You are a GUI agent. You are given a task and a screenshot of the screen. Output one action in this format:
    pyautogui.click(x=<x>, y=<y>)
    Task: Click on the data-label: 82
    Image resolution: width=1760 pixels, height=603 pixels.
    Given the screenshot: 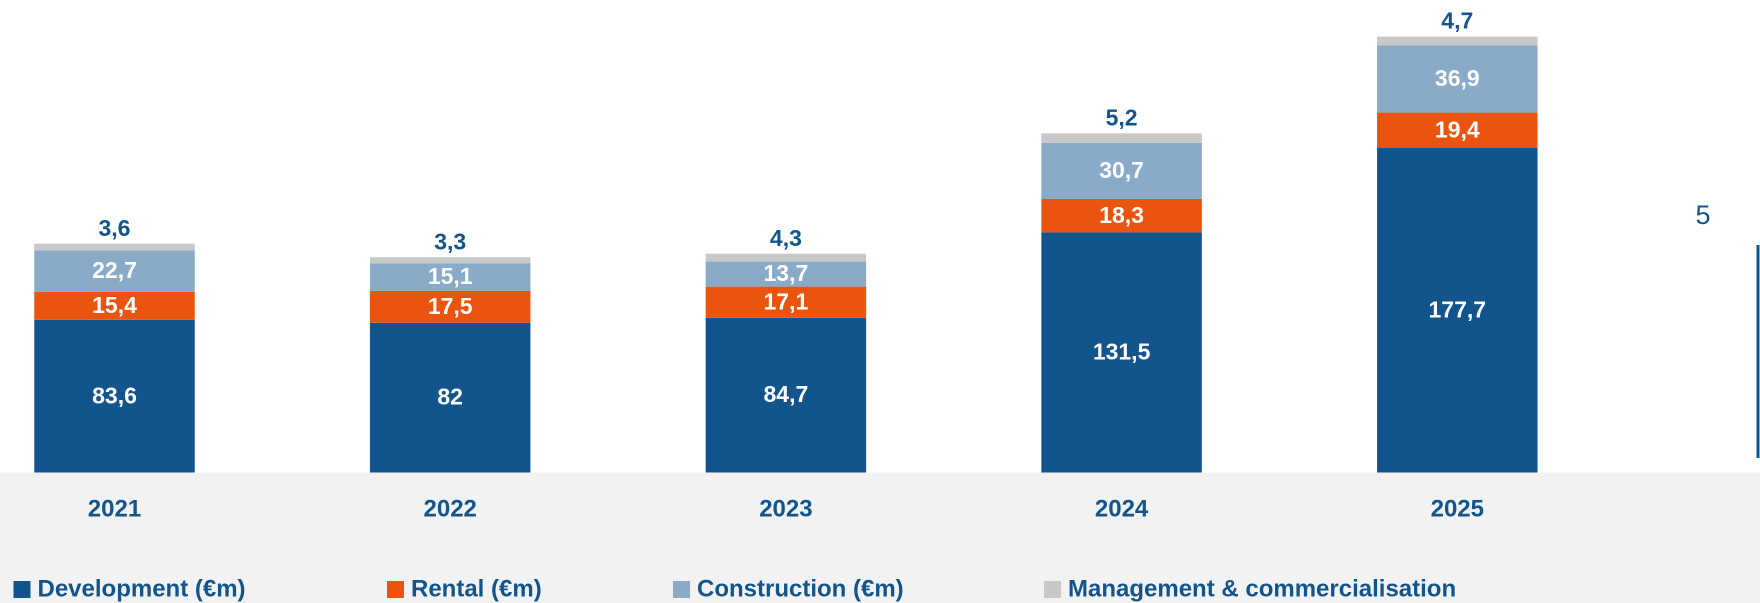 What is the action you would take?
    pyautogui.click(x=450, y=397)
    